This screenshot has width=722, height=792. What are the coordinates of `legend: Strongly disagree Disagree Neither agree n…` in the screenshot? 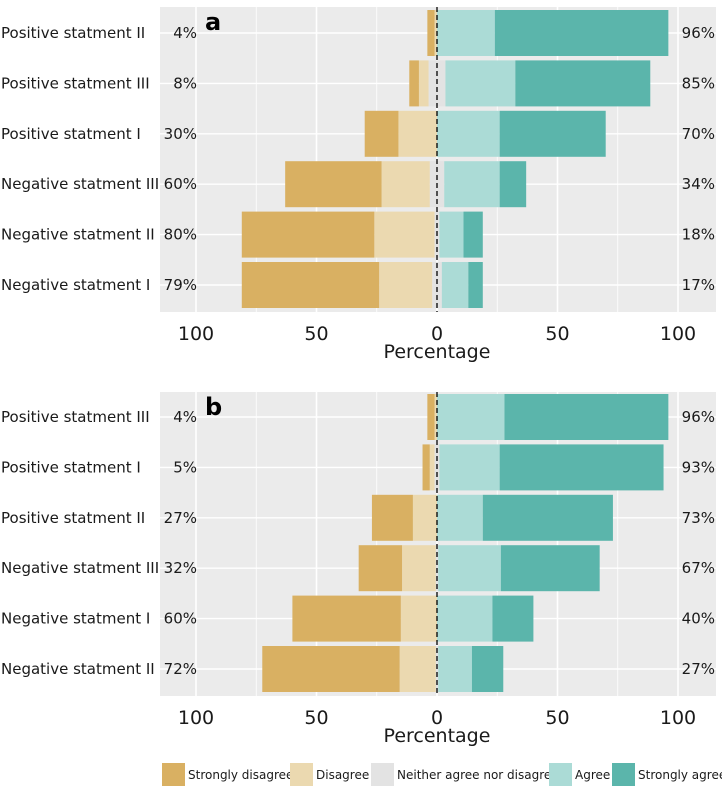 It's located at (442, 774).